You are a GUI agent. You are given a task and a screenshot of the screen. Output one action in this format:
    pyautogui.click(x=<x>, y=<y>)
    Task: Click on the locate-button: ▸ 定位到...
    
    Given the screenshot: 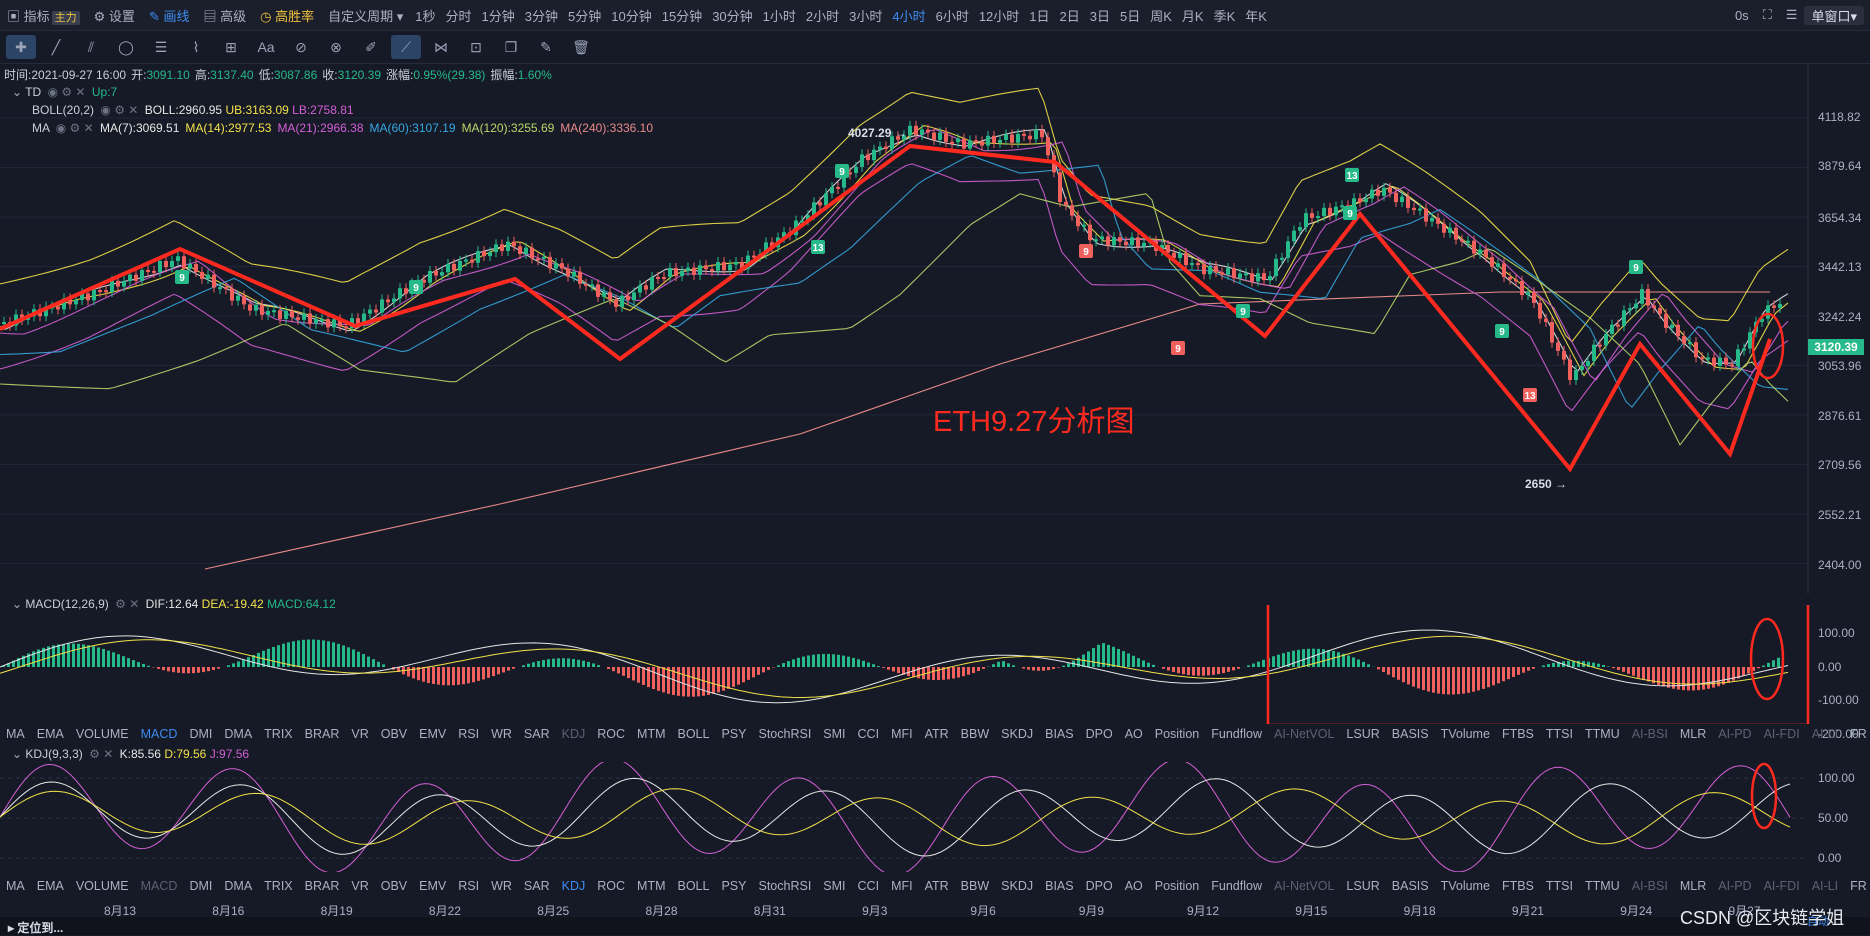 What is the action you would take?
    pyautogui.click(x=35, y=927)
    